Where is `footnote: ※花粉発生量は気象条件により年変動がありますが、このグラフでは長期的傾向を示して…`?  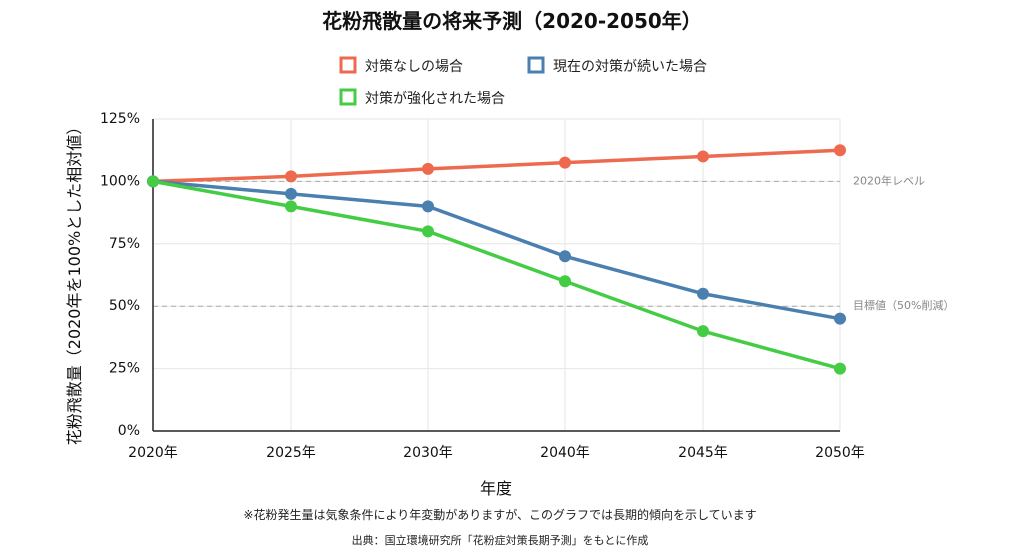 footnote: ※花粉発生量は気象条件により年変動がありますが、このグラフでは長期的傾向を示して… is located at coordinates (499, 514).